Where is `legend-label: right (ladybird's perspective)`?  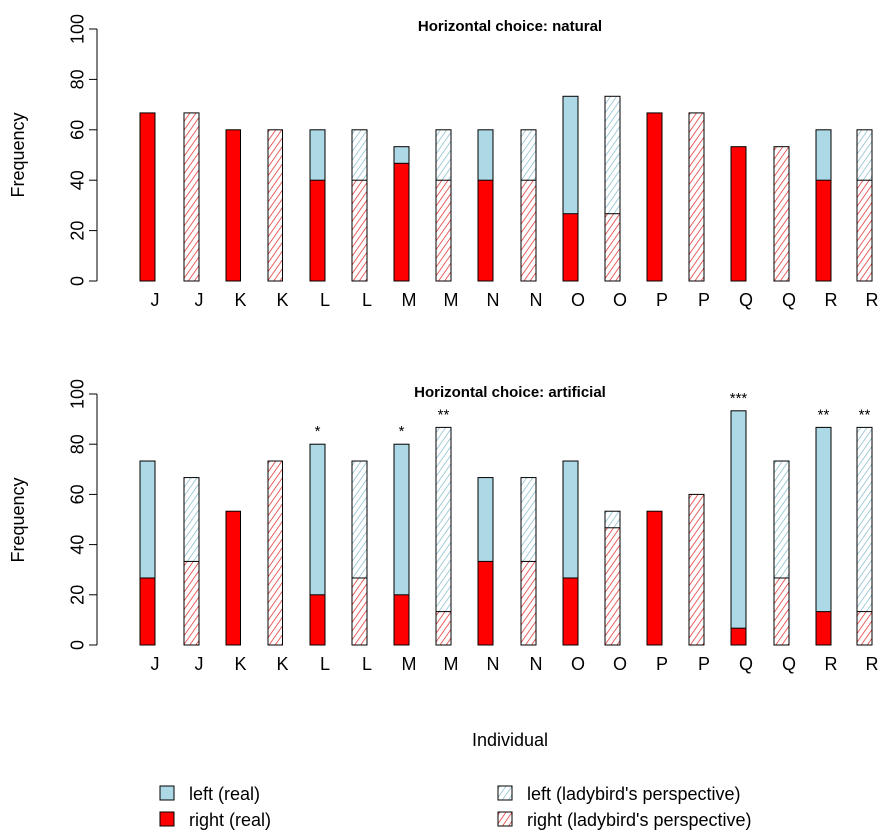 legend-label: right (ladybird's perspective) is located at coordinates (639, 820).